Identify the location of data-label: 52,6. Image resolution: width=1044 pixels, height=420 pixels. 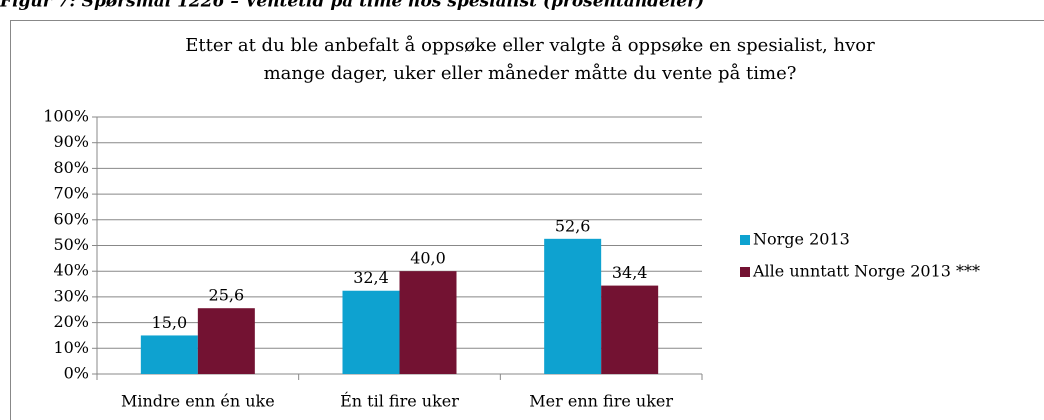
(573, 225).